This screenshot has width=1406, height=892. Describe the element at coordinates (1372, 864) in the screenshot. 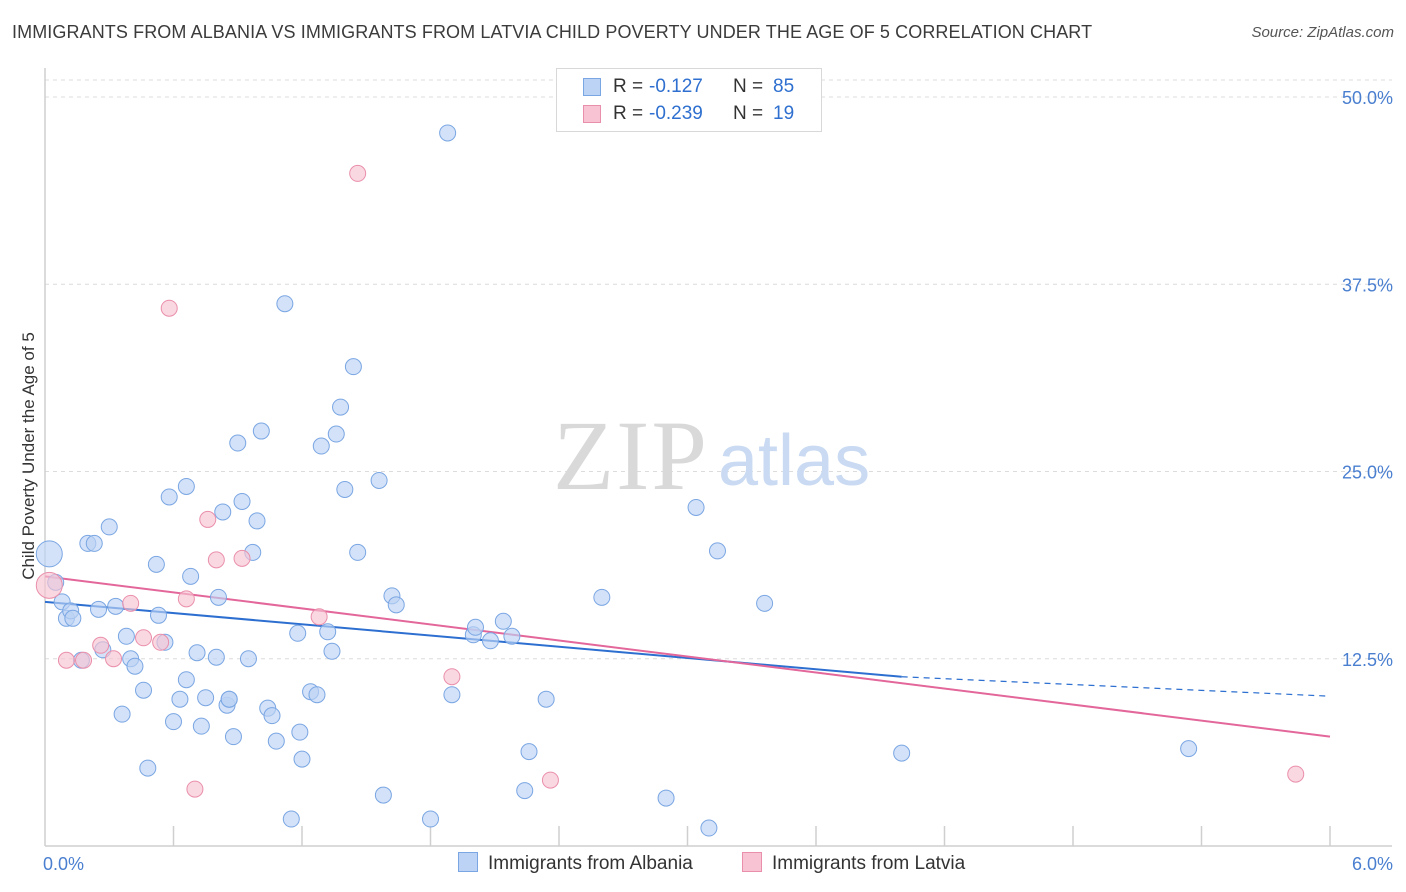

I see `x-tick-label: 6.0%` at that location.